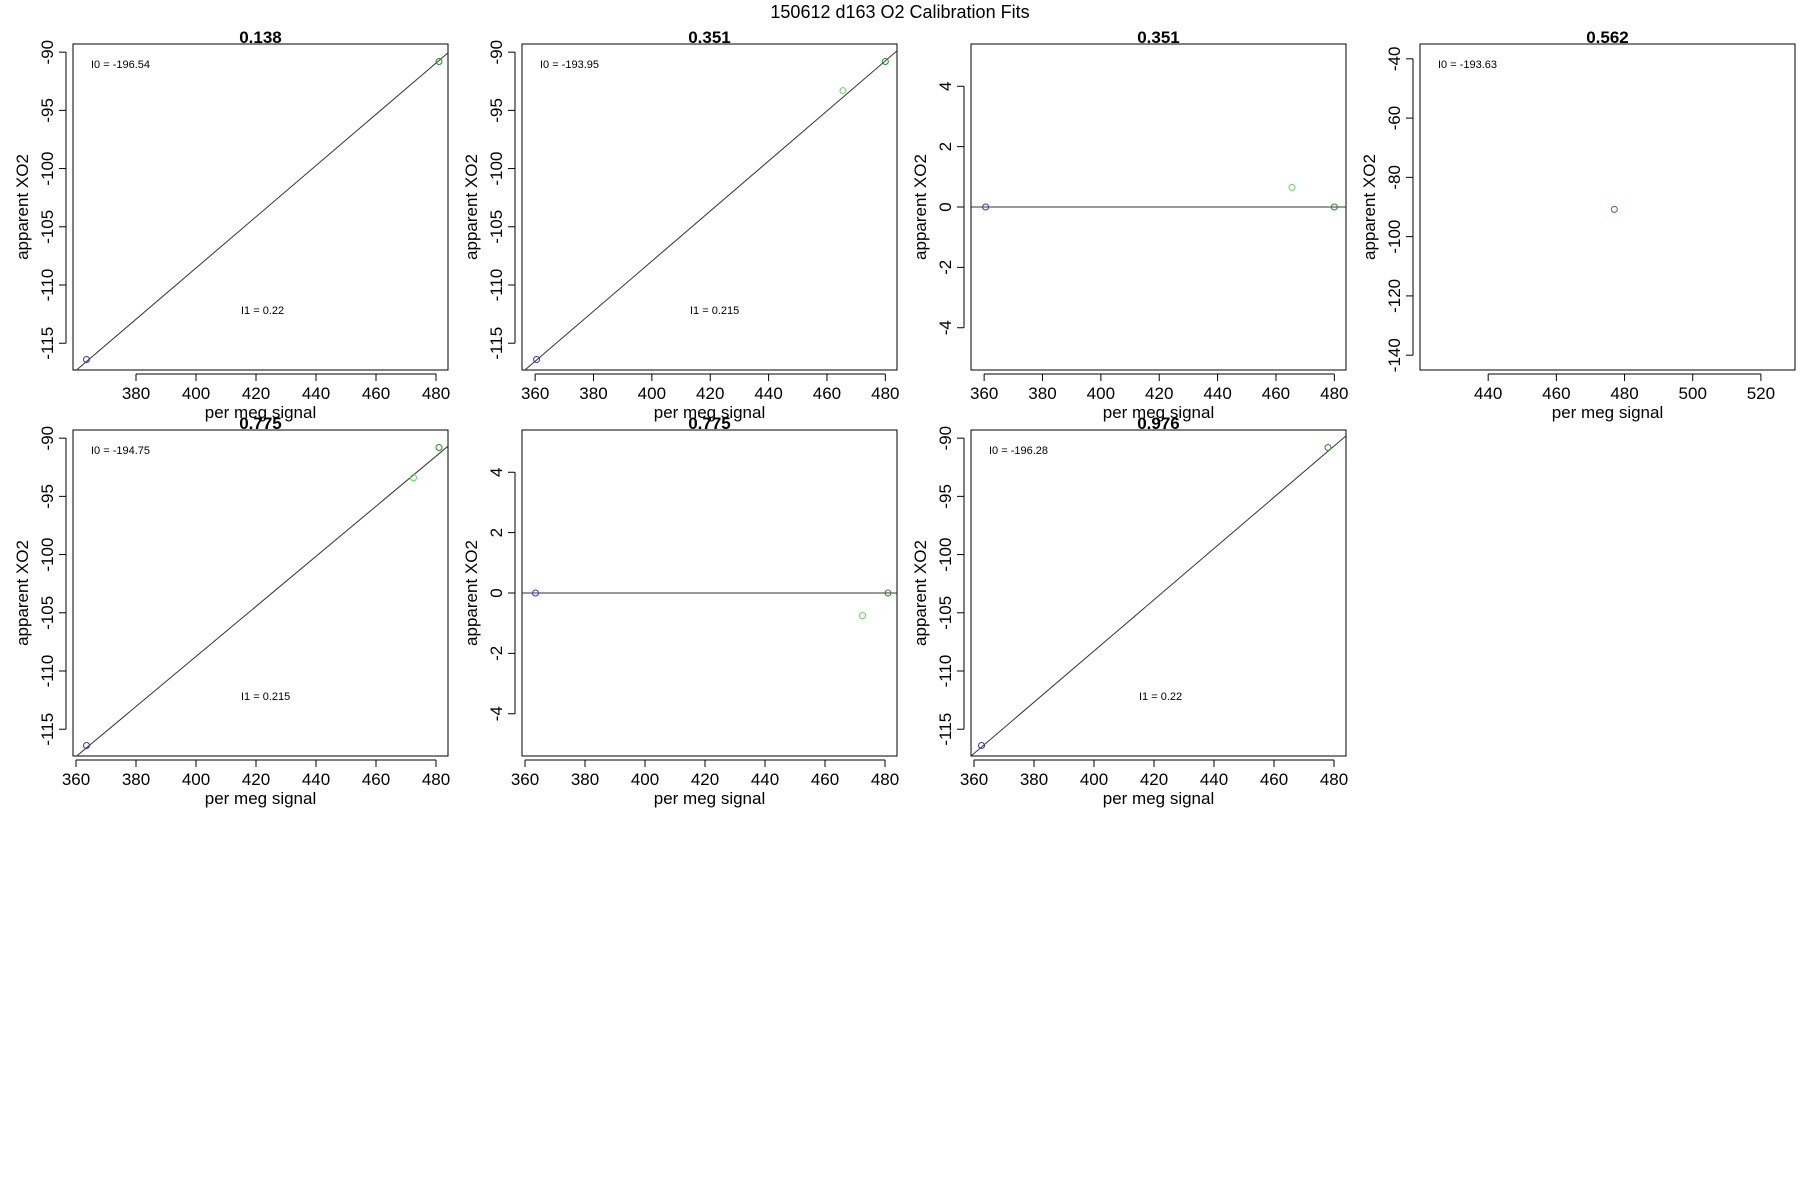 This screenshot has height=1200, width=1800. I want to click on panel-title: 0.562, so click(1607, 37).